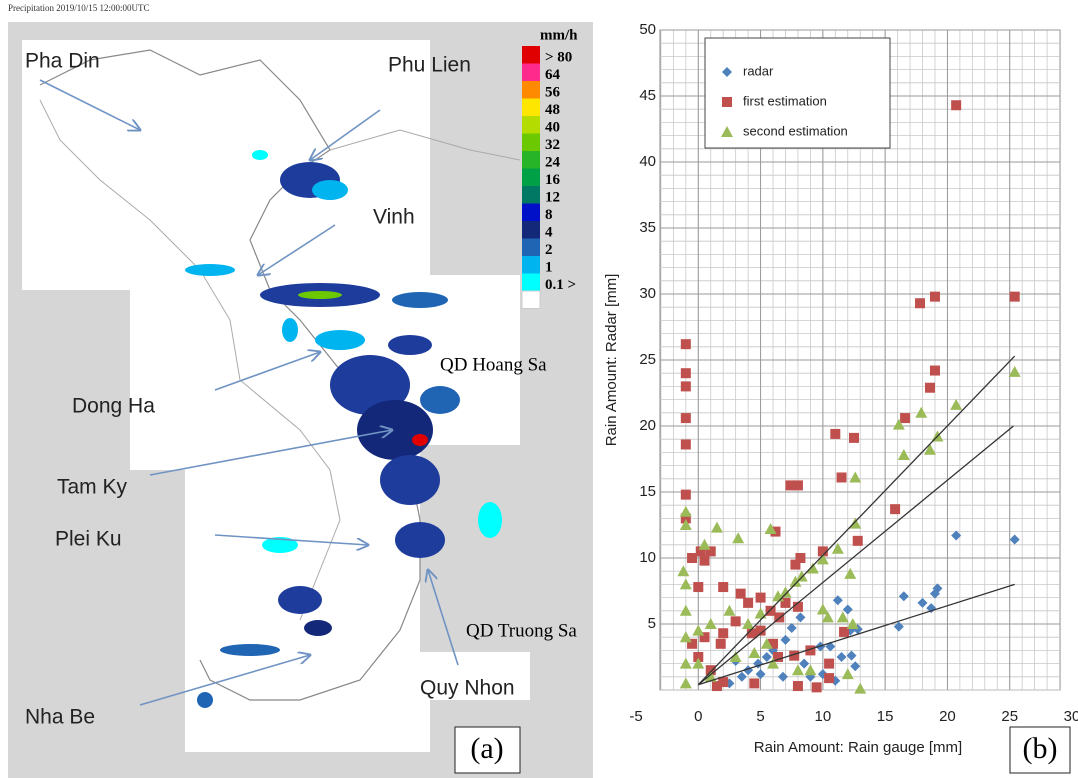 The image size is (1078, 778). Describe the element at coordinates (727, 72) in the screenshot. I see `legend-marker` at that location.